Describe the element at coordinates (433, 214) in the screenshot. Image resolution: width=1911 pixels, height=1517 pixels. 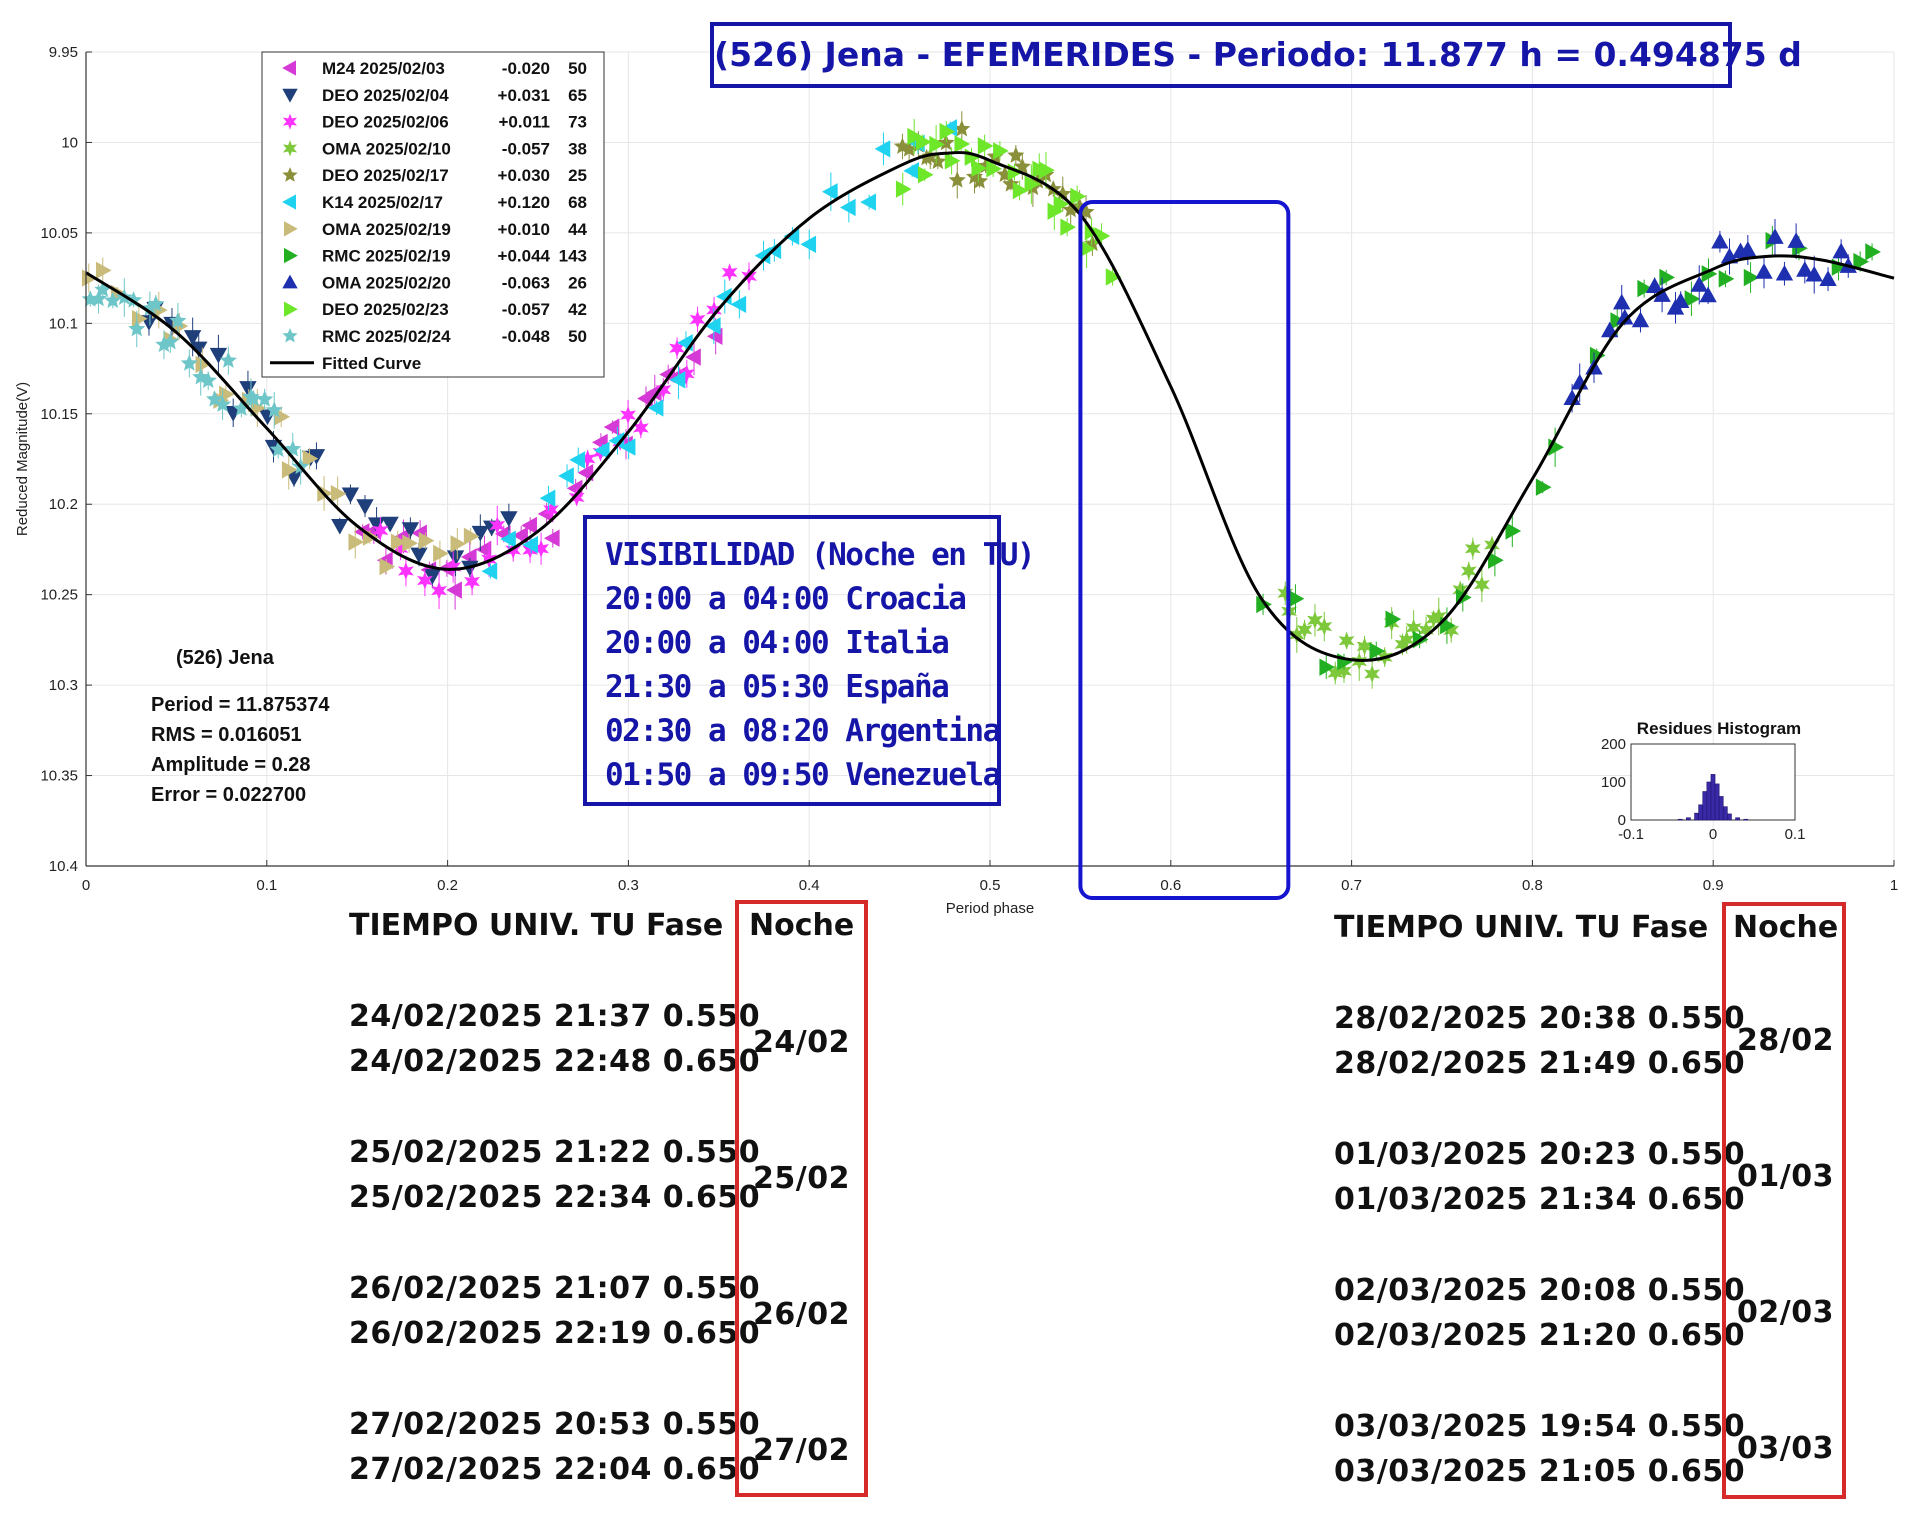
I see `legend-box` at that location.